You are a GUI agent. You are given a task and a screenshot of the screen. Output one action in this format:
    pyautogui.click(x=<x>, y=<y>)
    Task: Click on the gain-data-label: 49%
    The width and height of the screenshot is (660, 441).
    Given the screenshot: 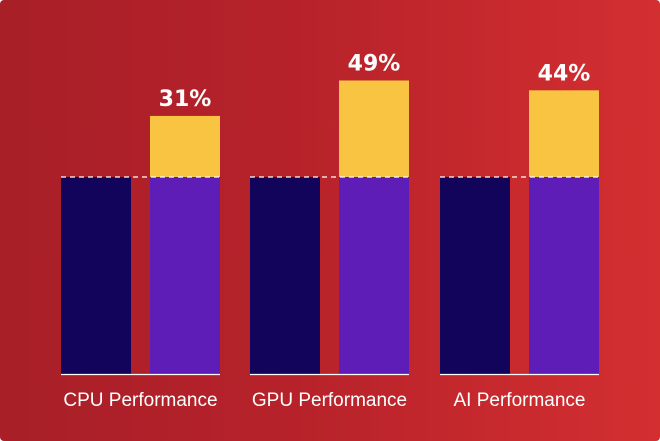 What is the action you would take?
    pyautogui.click(x=374, y=63)
    